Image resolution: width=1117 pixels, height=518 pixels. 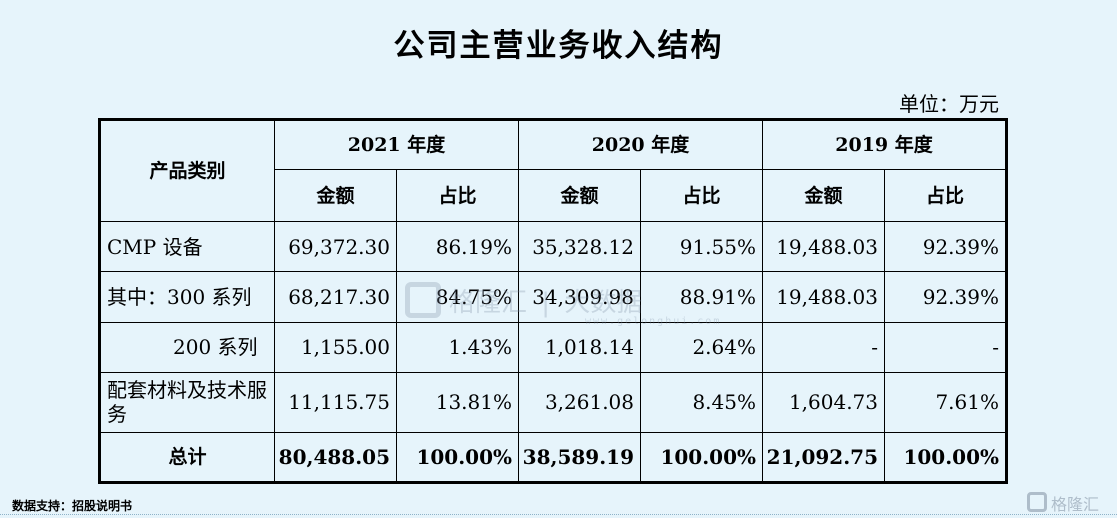 I want to click on total-label: 总计, so click(x=187, y=457).